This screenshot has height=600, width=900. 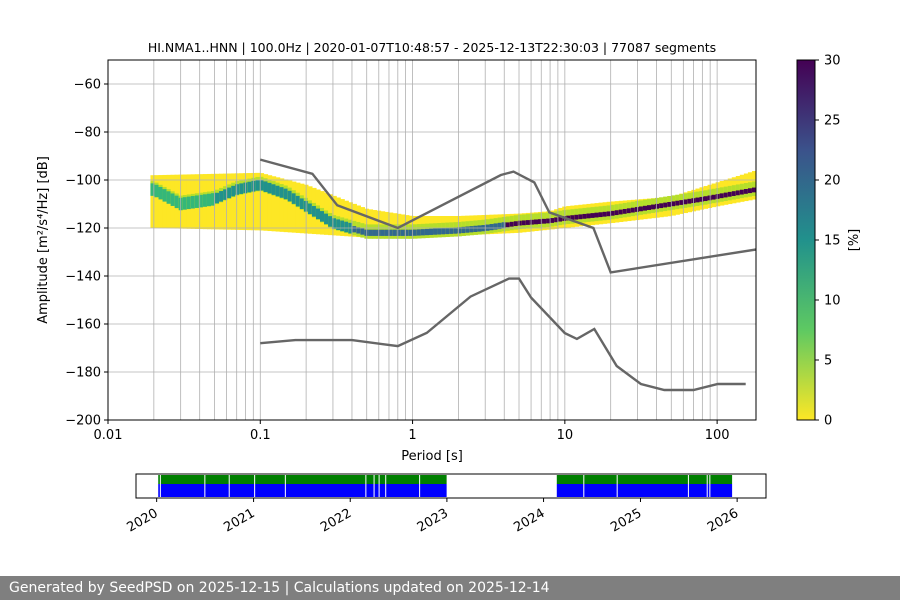 What do you see at coordinates (723, 521) in the screenshot?
I see `timeline-tick-label: 2026` at bounding box center [723, 521].